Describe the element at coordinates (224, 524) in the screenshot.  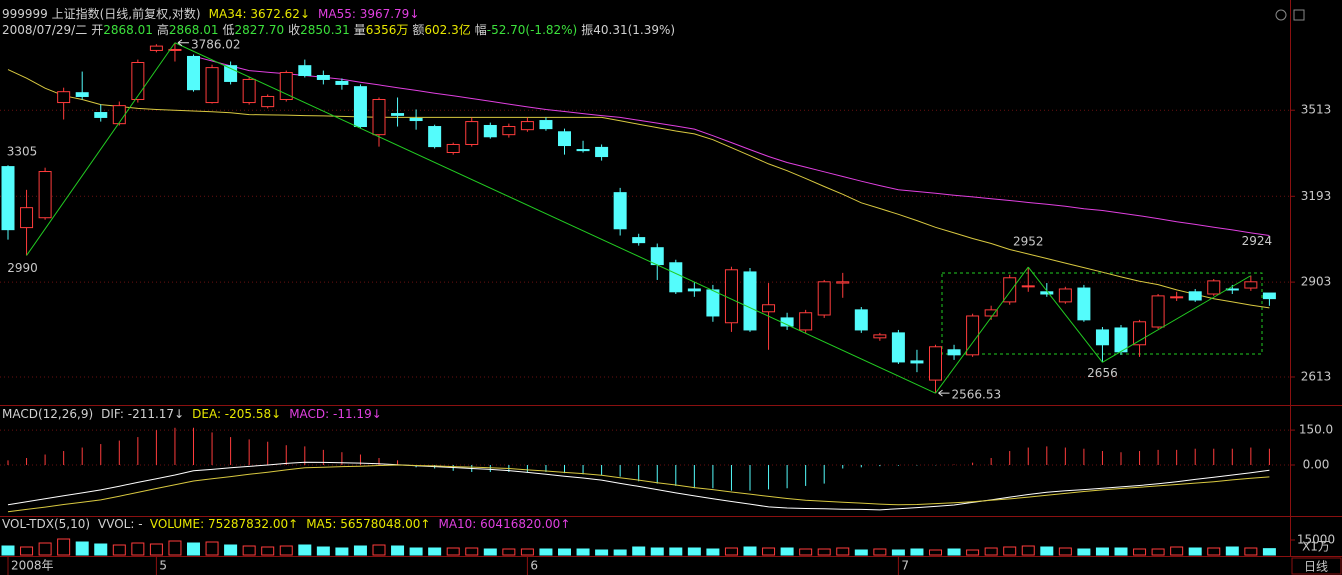
I see `legend-entry: VOLUME: 75287832.00↑` at that location.